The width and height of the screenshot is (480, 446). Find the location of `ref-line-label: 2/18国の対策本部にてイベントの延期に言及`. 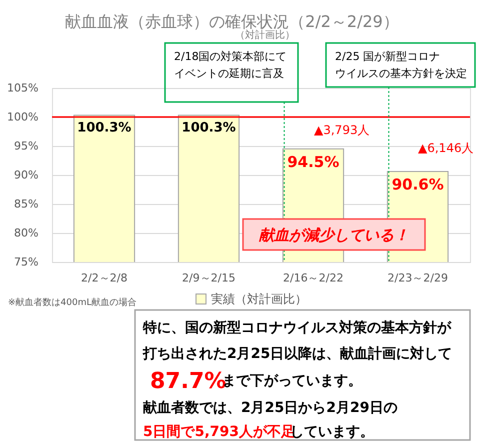

ref-line-label: 2/18国の対策本部にてイベントの延期に言及 is located at coordinates (230, 65).